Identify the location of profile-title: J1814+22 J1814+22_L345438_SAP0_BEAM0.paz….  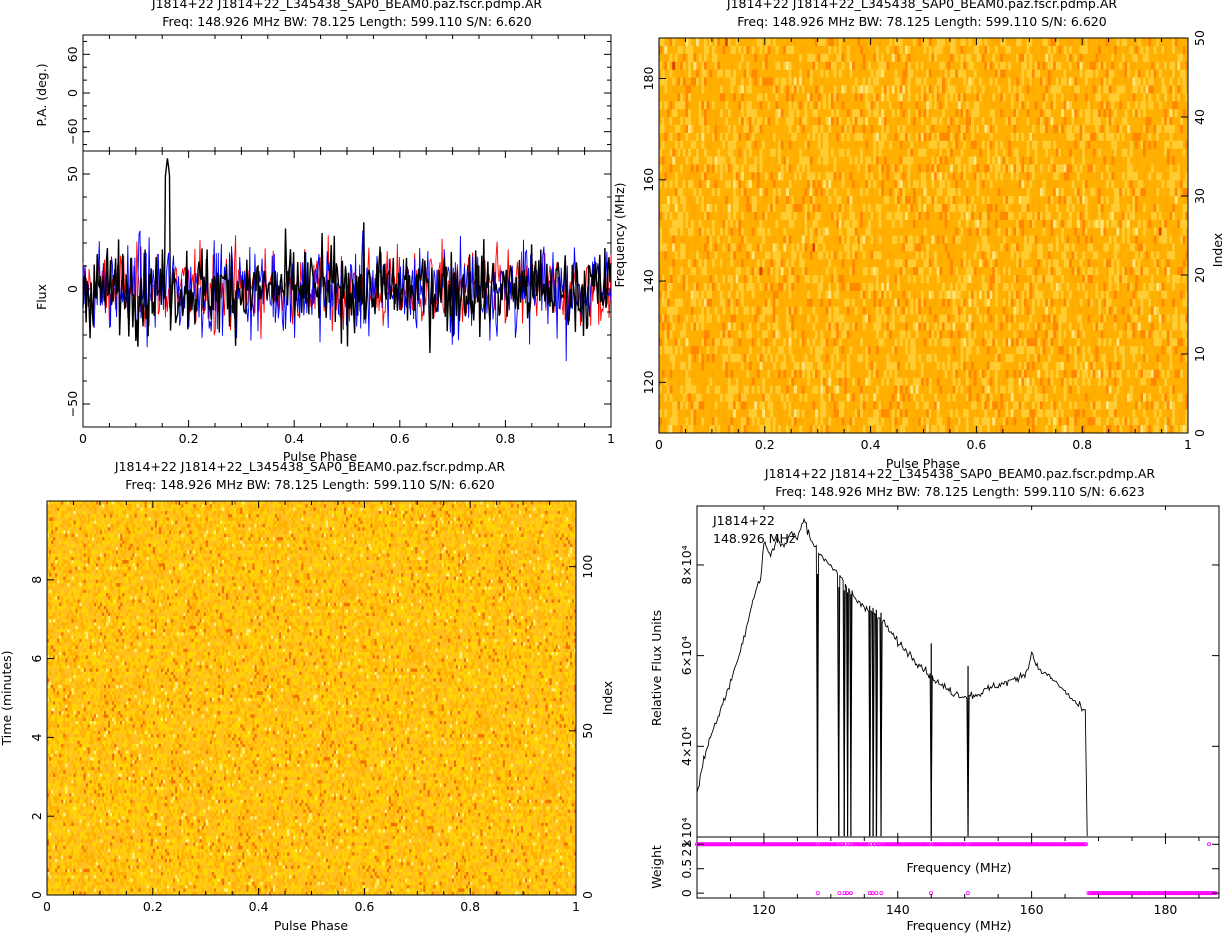
(346, 5).